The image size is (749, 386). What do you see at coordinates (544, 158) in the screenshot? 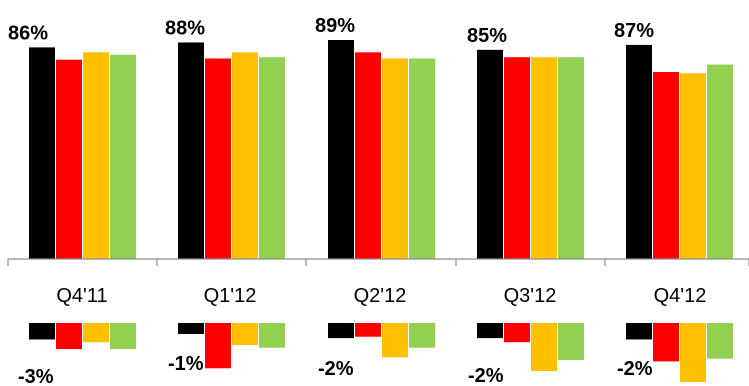
I see `bar-Q3'12-s3` at bounding box center [544, 158].